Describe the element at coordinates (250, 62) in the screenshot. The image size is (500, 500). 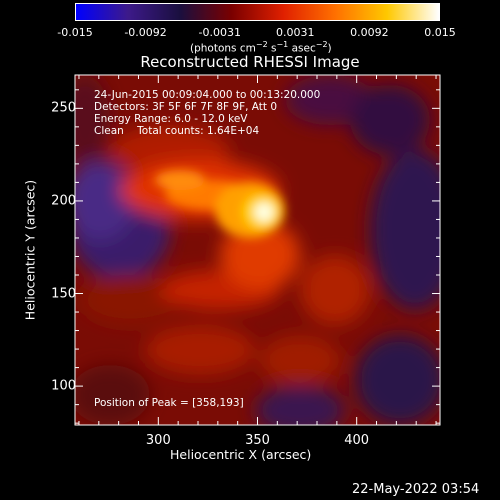
I see `image-title: Reconstructed RHESSI Image` at that location.